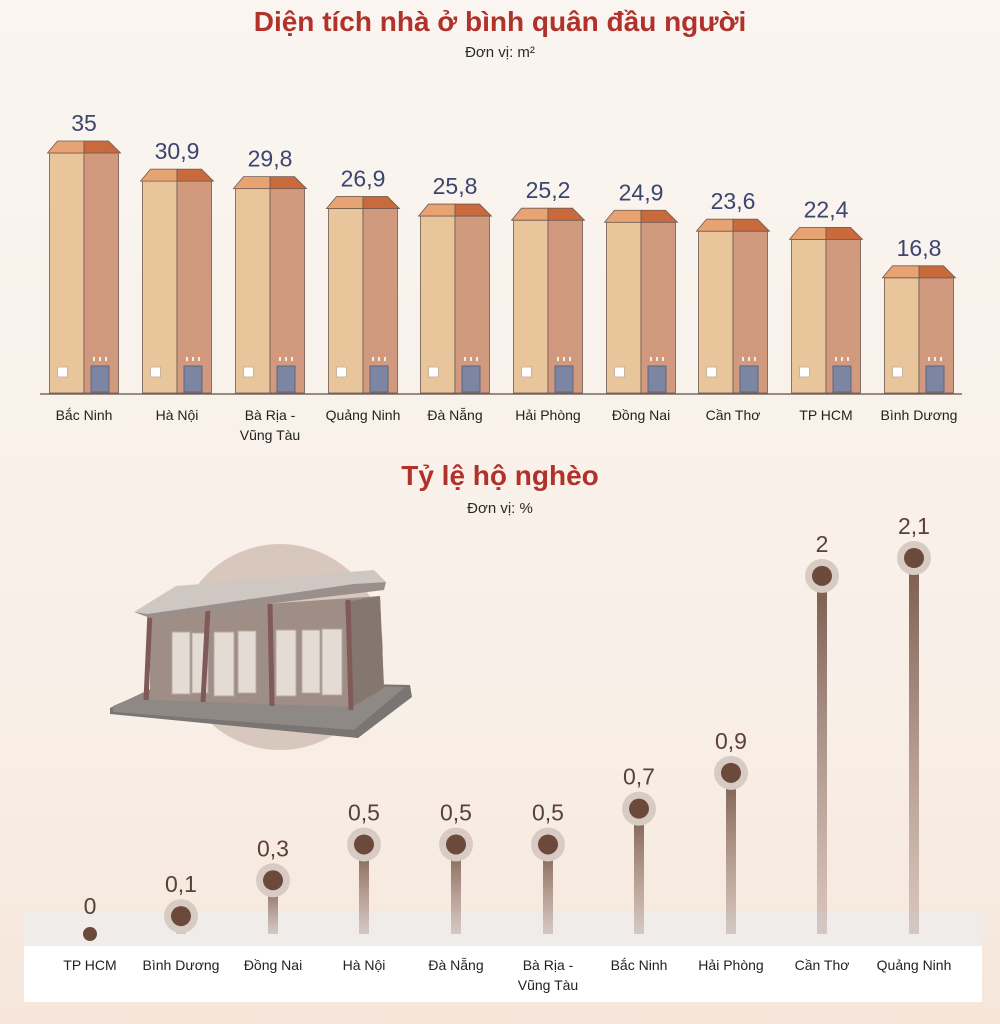 This screenshot has height=1024, width=1000. I want to click on chart-base, so click(503, 974).